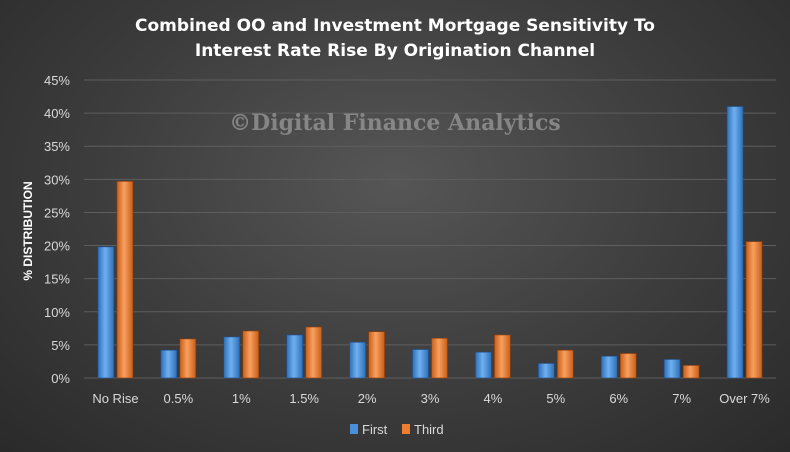 The width and height of the screenshot is (790, 452). Describe the element at coordinates (241, 398) in the screenshot. I see `x-category-label: 1%` at that location.